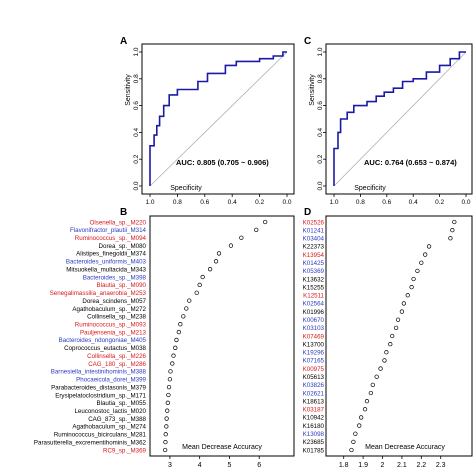 This screenshot has width=474, height=474. Describe the element at coordinates (116, 356) in the screenshot. I see `category-label: Collinsella_sp._M226` at that location.